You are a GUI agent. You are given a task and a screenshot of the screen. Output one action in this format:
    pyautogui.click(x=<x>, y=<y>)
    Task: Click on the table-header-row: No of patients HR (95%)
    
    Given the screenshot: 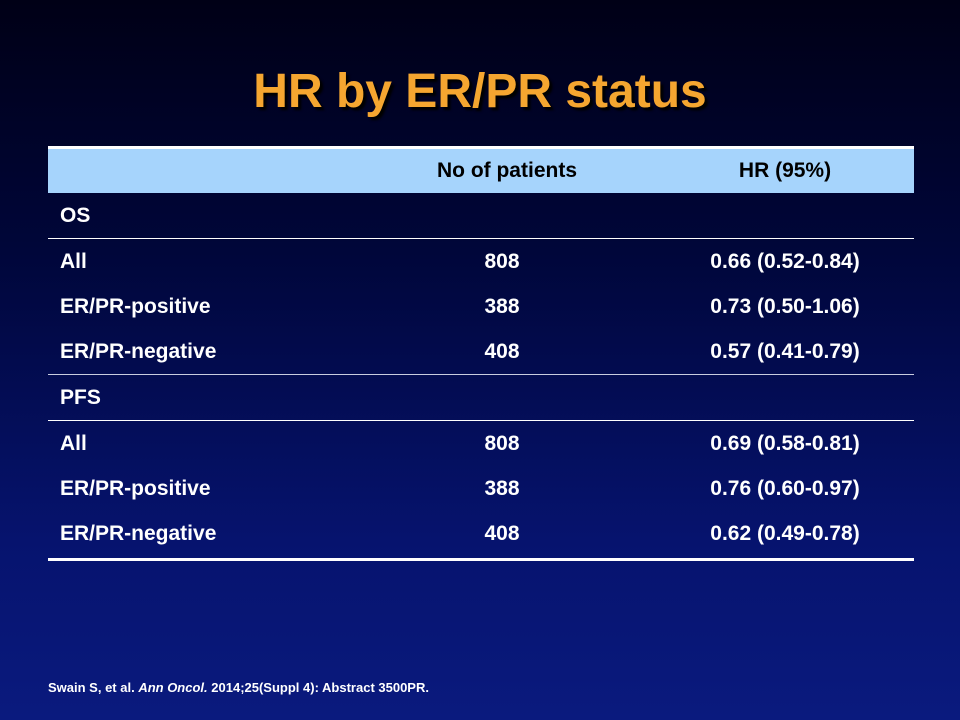 What is the action you would take?
    pyautogui.click(x=481, y=171)
    